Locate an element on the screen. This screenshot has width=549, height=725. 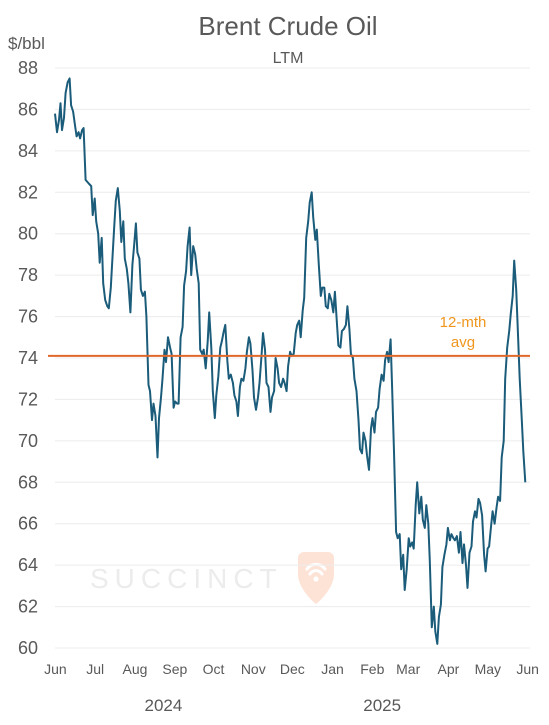
x-tick-label: Dec is located at coordinates (292, 669).